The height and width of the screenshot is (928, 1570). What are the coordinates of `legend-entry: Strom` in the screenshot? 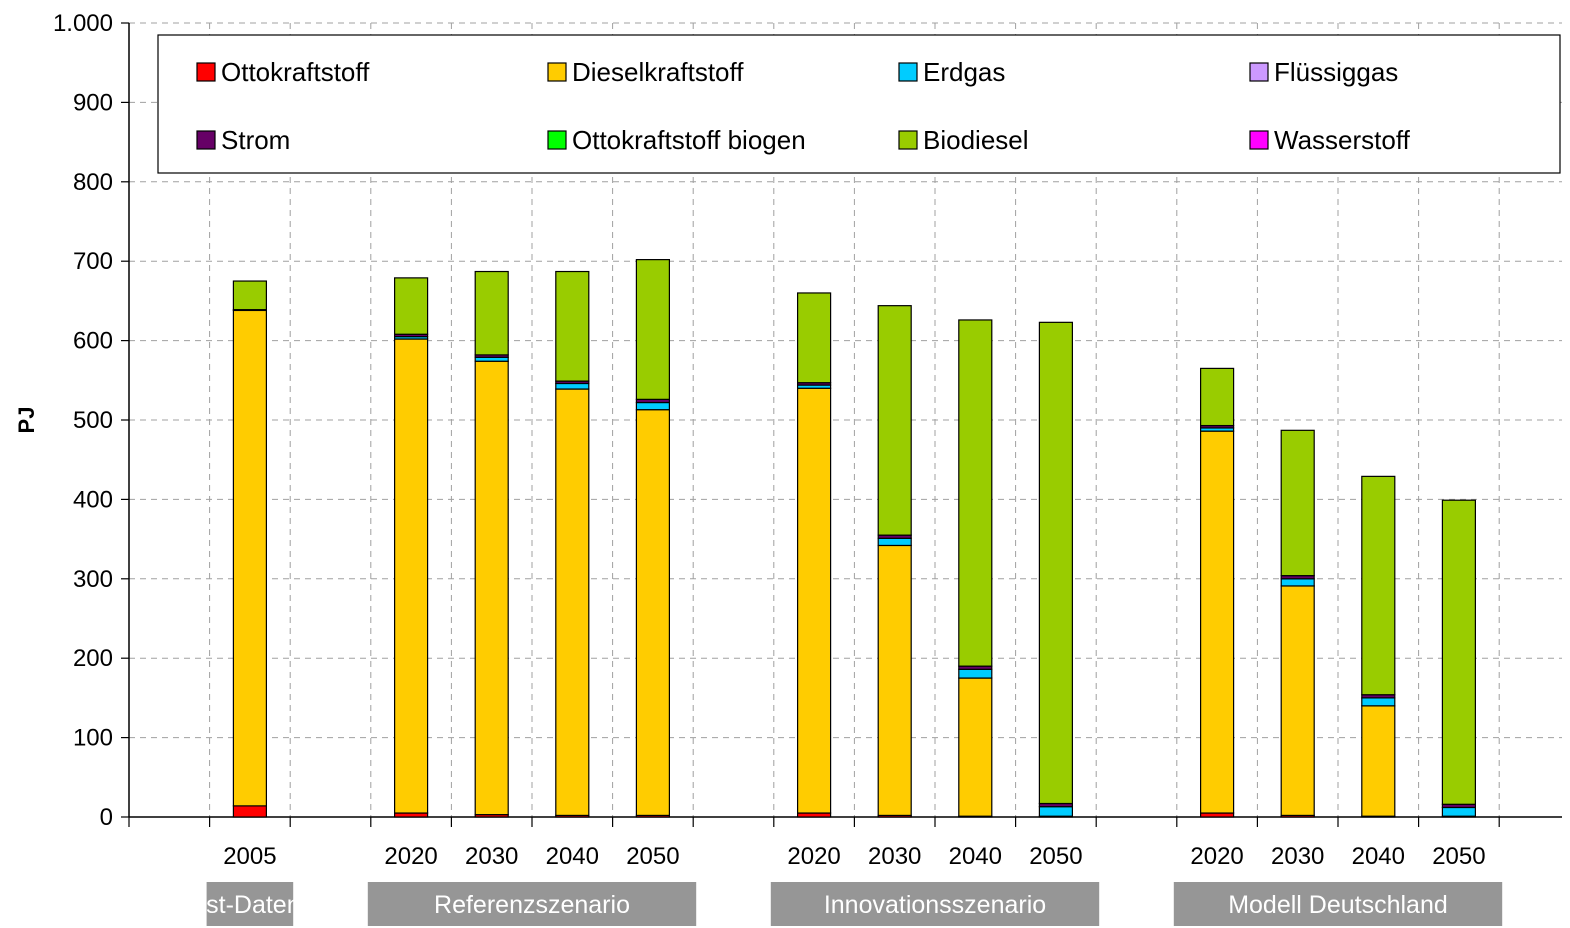 It's located at (255, 140).